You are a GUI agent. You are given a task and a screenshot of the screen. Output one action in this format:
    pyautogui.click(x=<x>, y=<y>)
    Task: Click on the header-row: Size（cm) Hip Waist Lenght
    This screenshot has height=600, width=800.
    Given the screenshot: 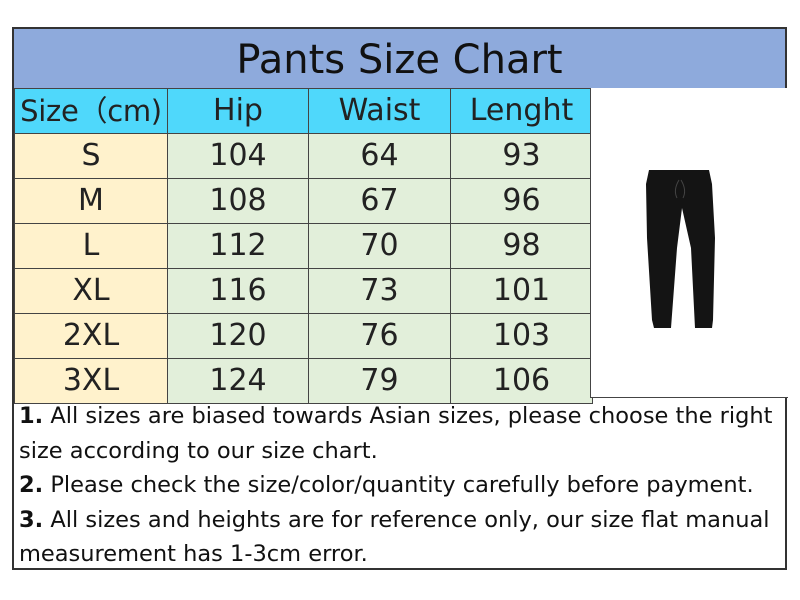 What is the action you would take?
    pyautogui.click(x=303, y=111)
    